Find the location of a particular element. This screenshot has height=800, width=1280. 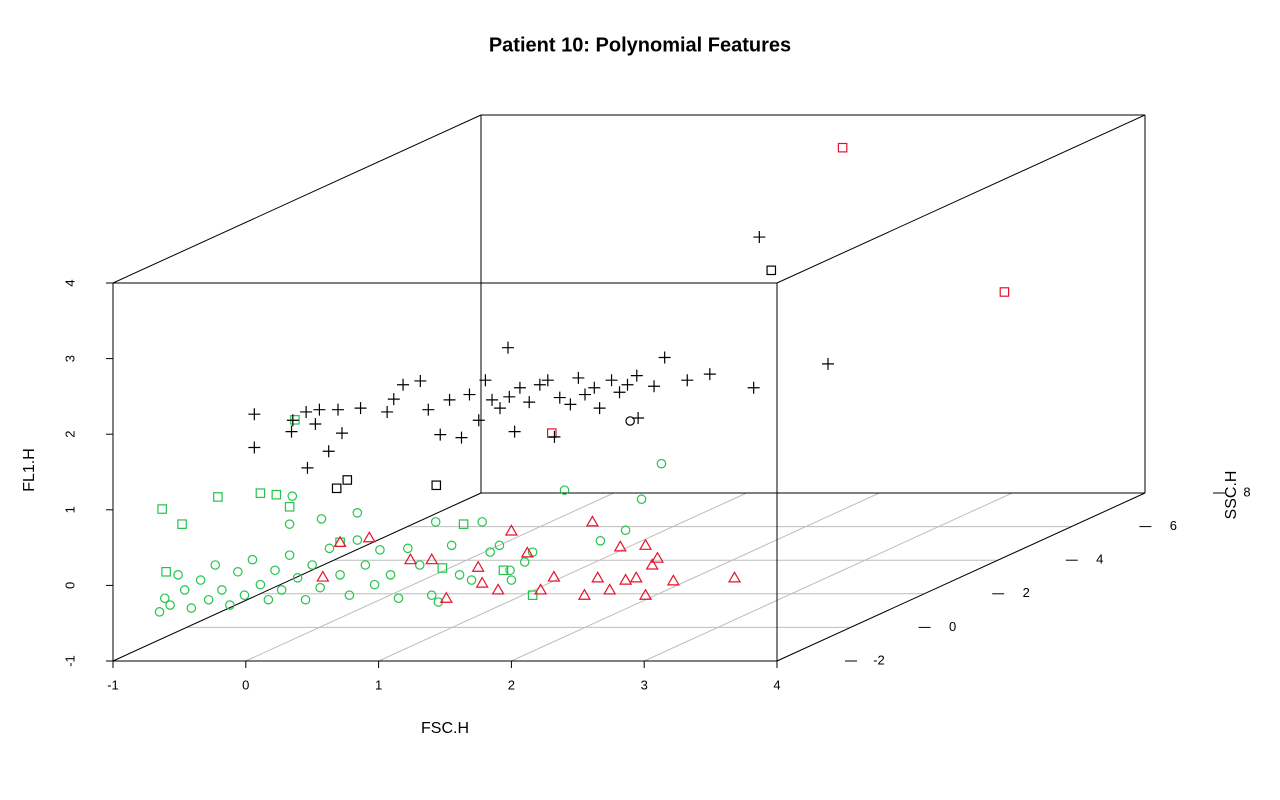

y-tick-label: -2 is located at coordinates (879, 659).